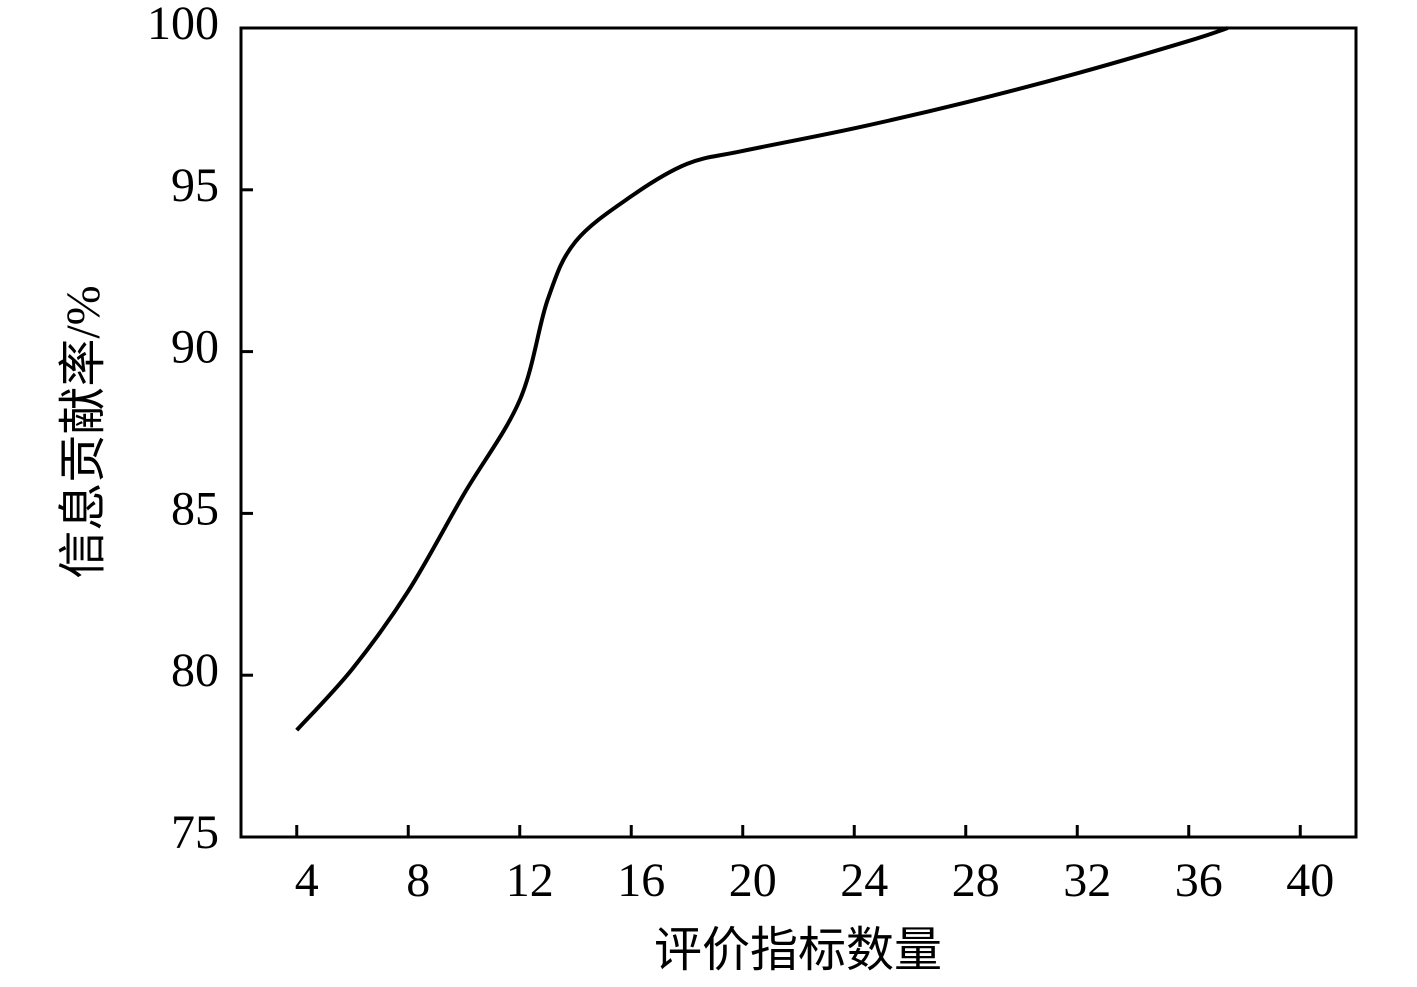 The height and width of the screenshot is (987, 1417). I want to click on x-tick-label: 20, so click(753, 880).